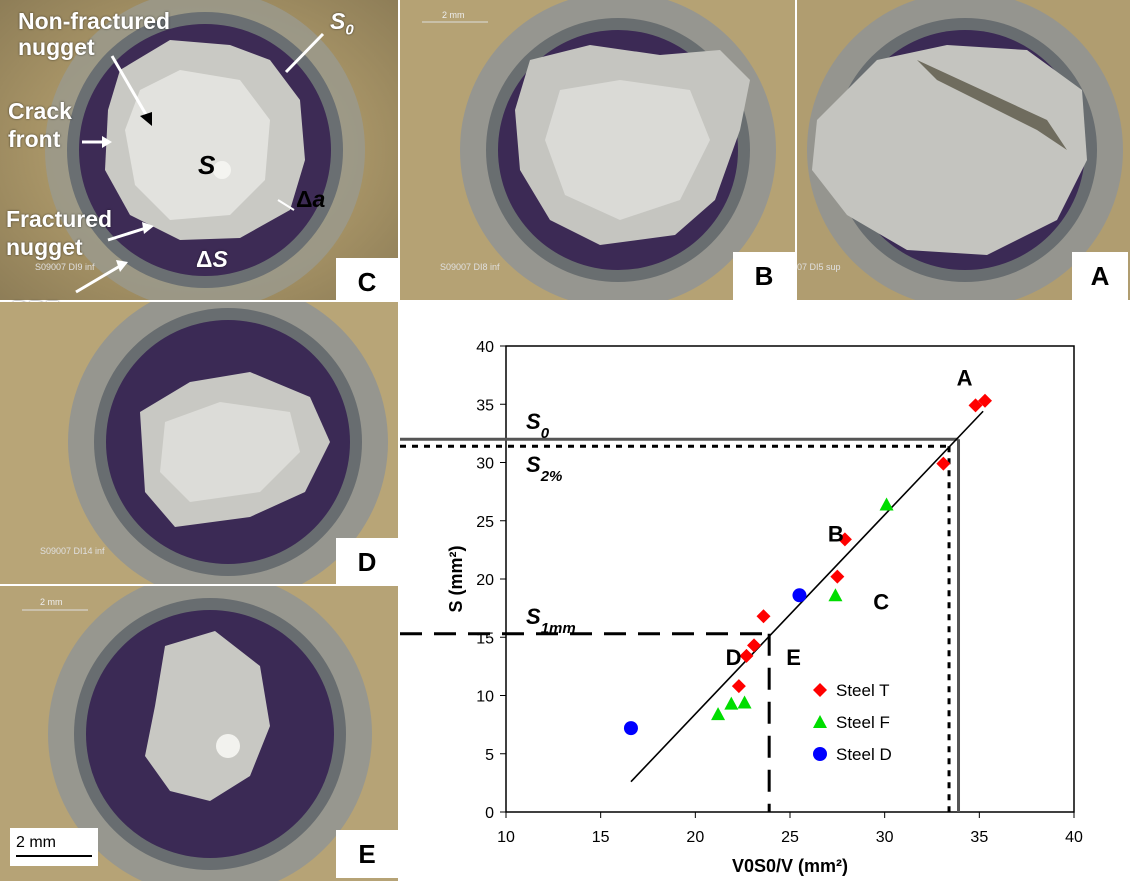 The width and height of the screenshot is (1130, 881). Describe the element at coordinates (485, 464) in the screenshot. I see `y-tick-label: 30` at that location.